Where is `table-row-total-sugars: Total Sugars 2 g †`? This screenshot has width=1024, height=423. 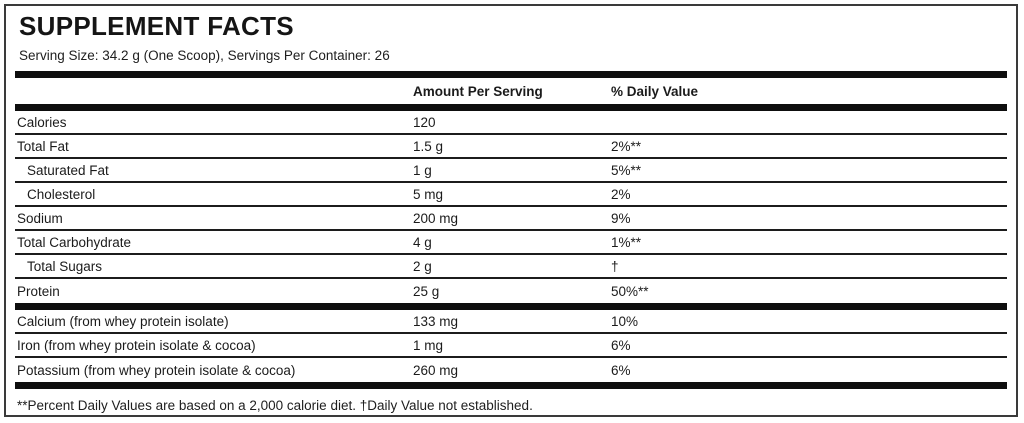
table-row-total-sugars: Total Sugars 2 g † is located at coordinates (511, 267).